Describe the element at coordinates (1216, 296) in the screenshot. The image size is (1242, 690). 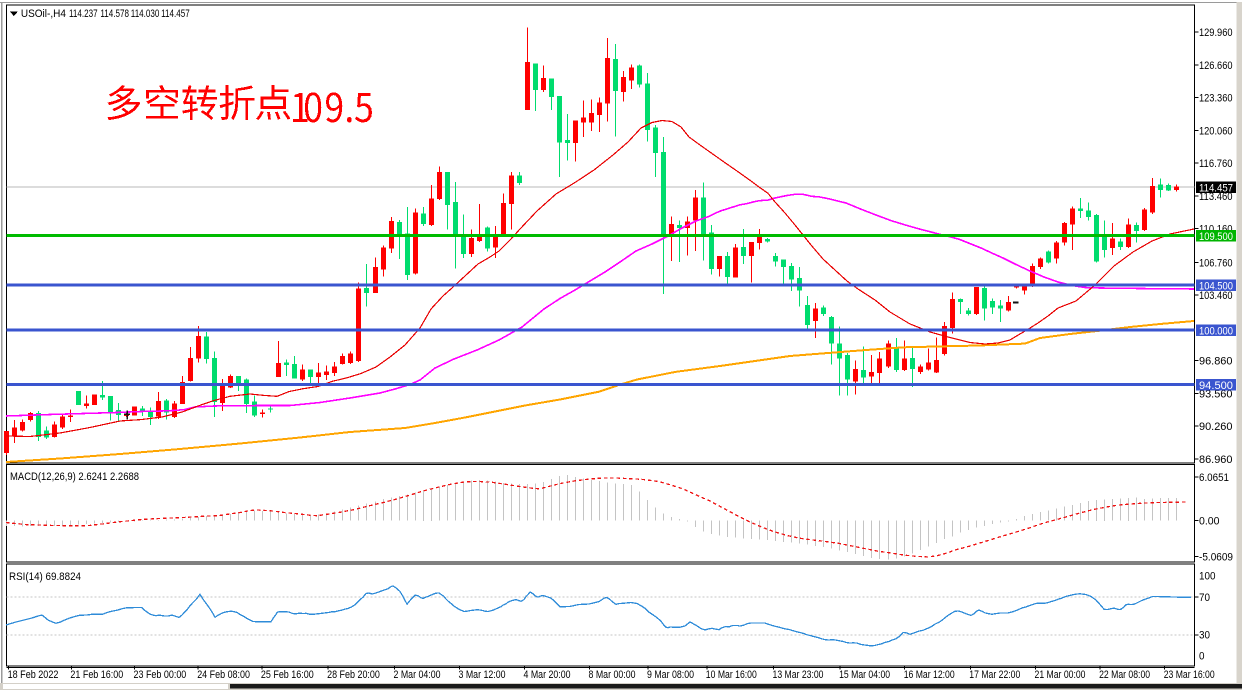
I see `svg-text: 103.460` at that location.